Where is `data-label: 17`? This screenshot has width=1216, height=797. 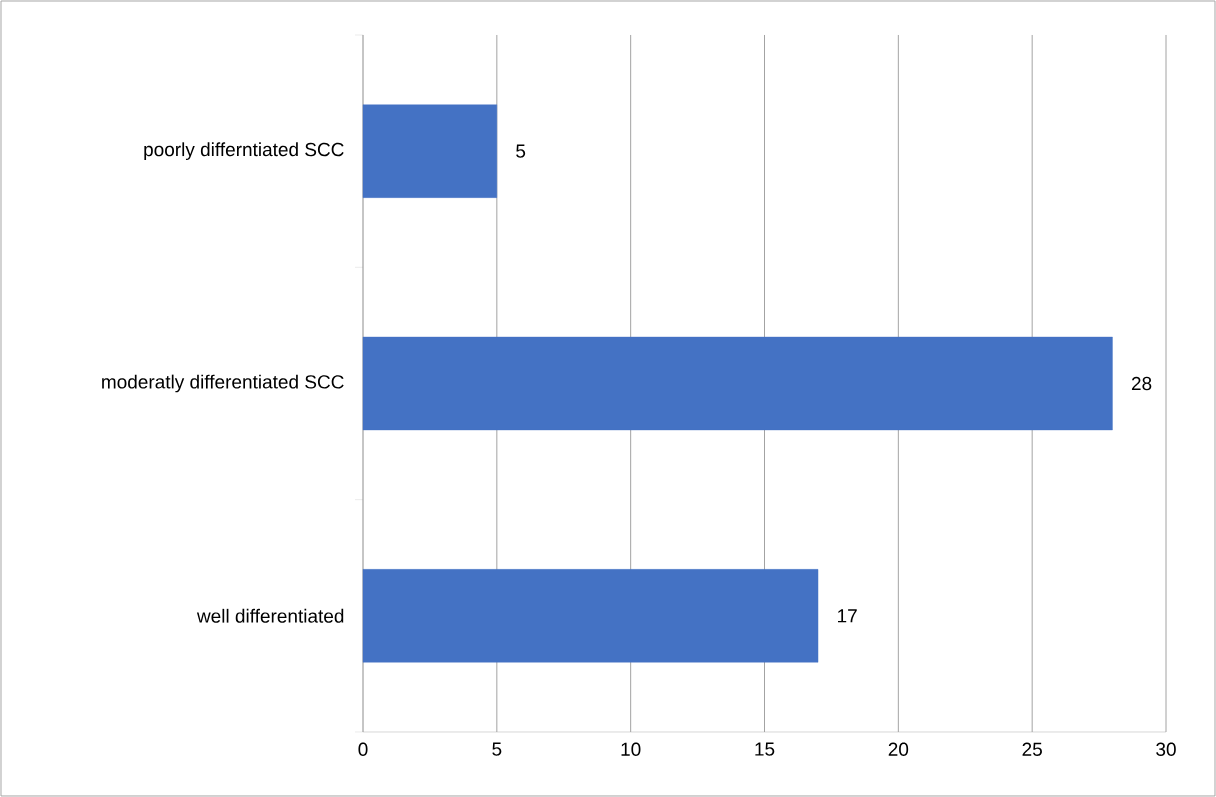
data-label: 17 is located at coordinates (847, 616).